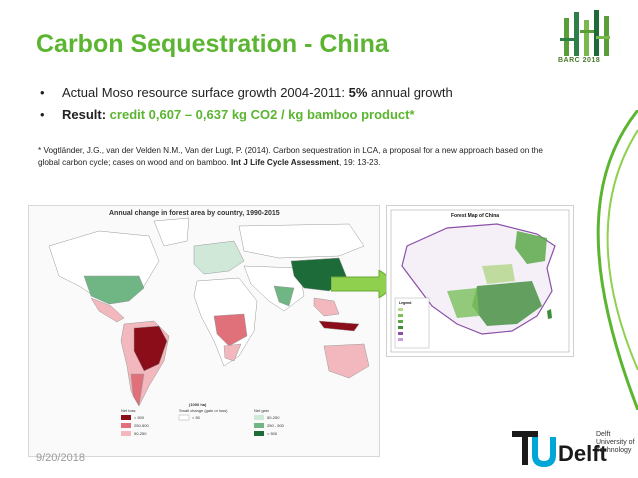  Describe the element at coordinates (261, 410) in the screenshot. I see `legend-net-gain-label: Net gain` at that location.